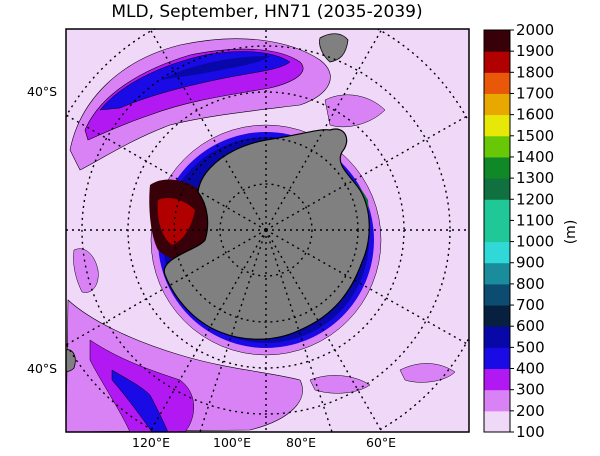 The height and width of the screenshot is (456, 600). I want to click on colorbar-tick-label: 1900, so click(535, 51).